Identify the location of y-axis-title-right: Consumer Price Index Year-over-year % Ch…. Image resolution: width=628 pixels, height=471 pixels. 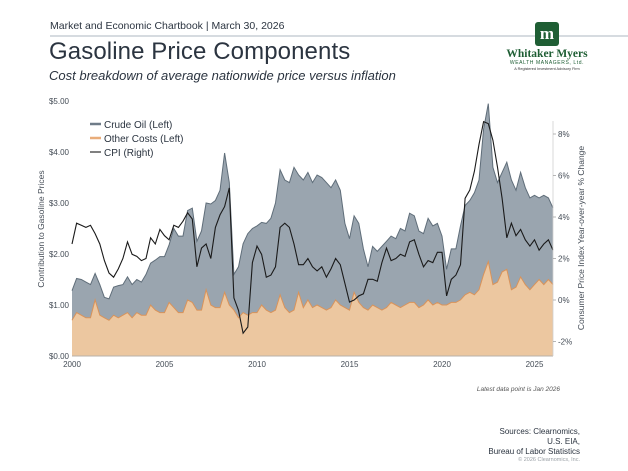
(581, 238).